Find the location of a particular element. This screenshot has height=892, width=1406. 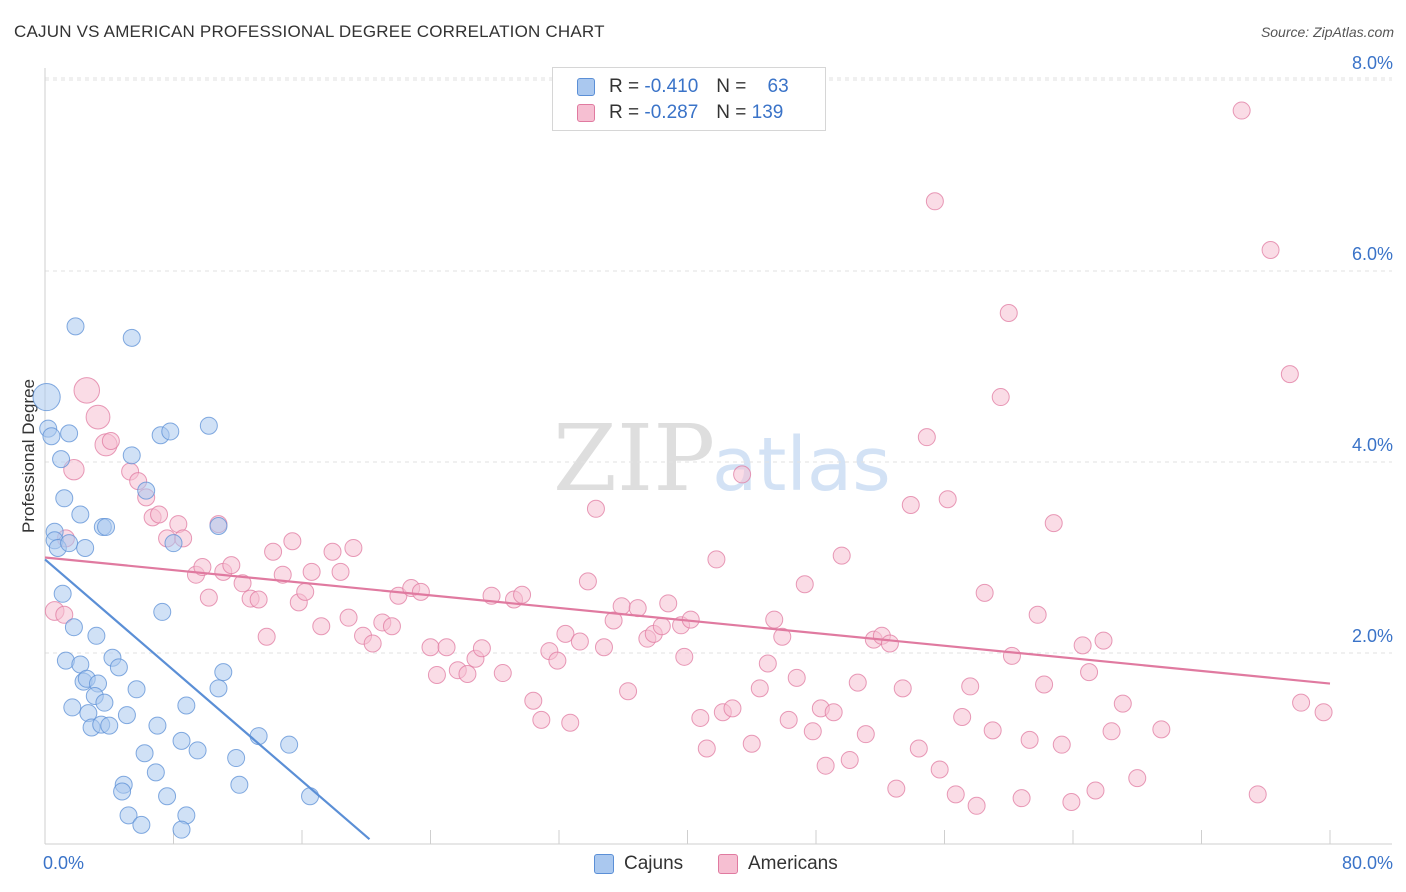

americans-trend-line is located at coordinates (687, 620).